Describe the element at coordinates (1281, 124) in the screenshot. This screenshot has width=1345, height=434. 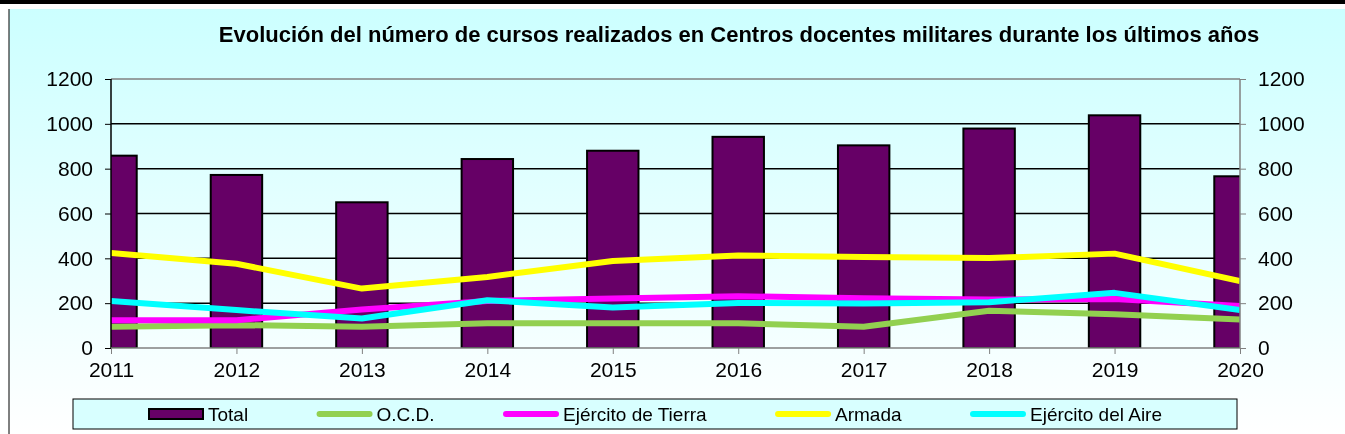
I see `y2-tick-label: 1000` at that location.